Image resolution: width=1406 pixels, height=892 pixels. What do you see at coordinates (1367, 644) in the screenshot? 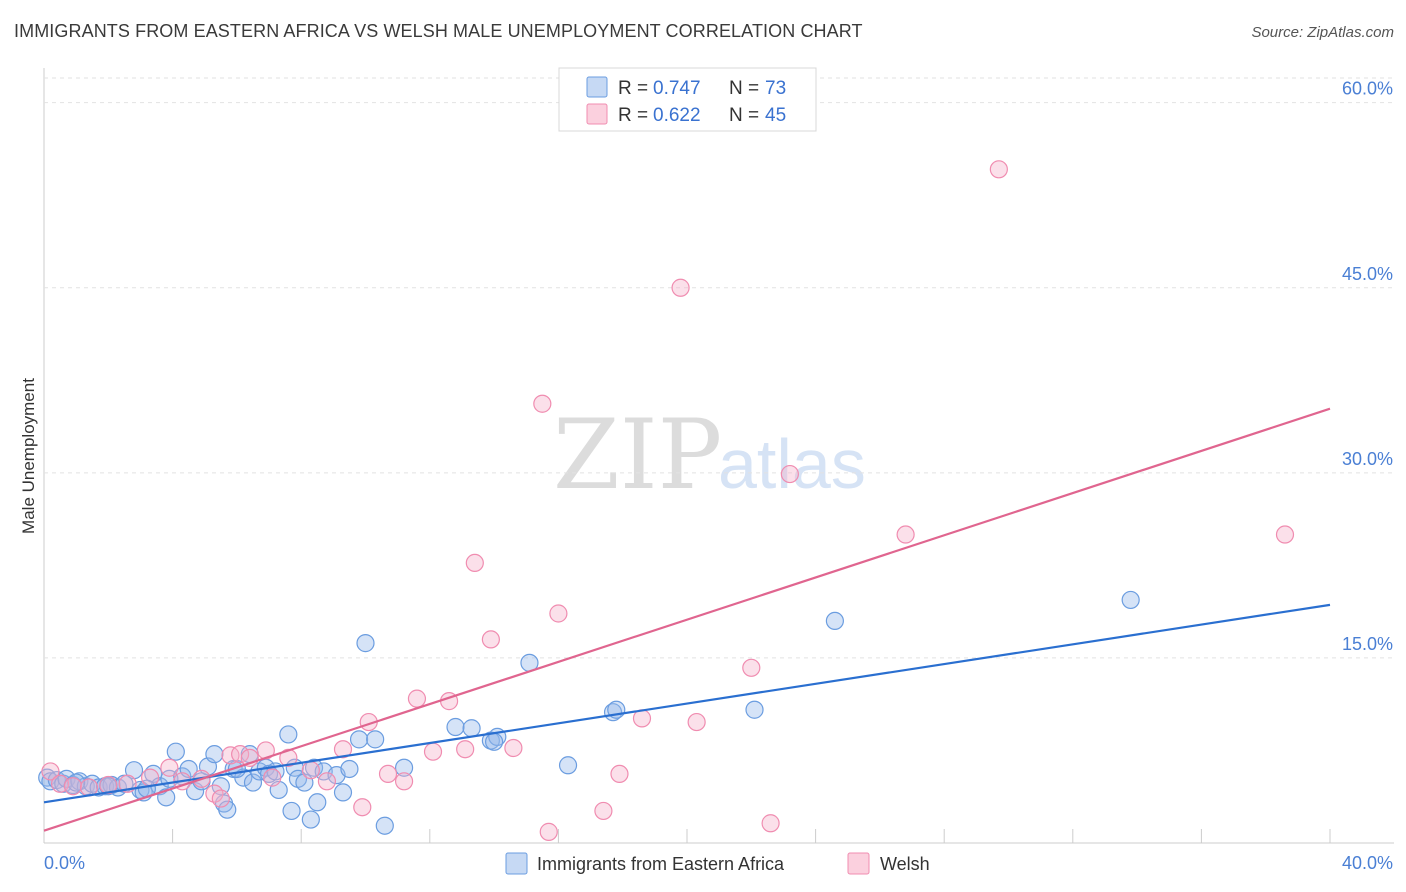
I see `y-tick-label: 15.0%` at bounding box center [1367, 644].